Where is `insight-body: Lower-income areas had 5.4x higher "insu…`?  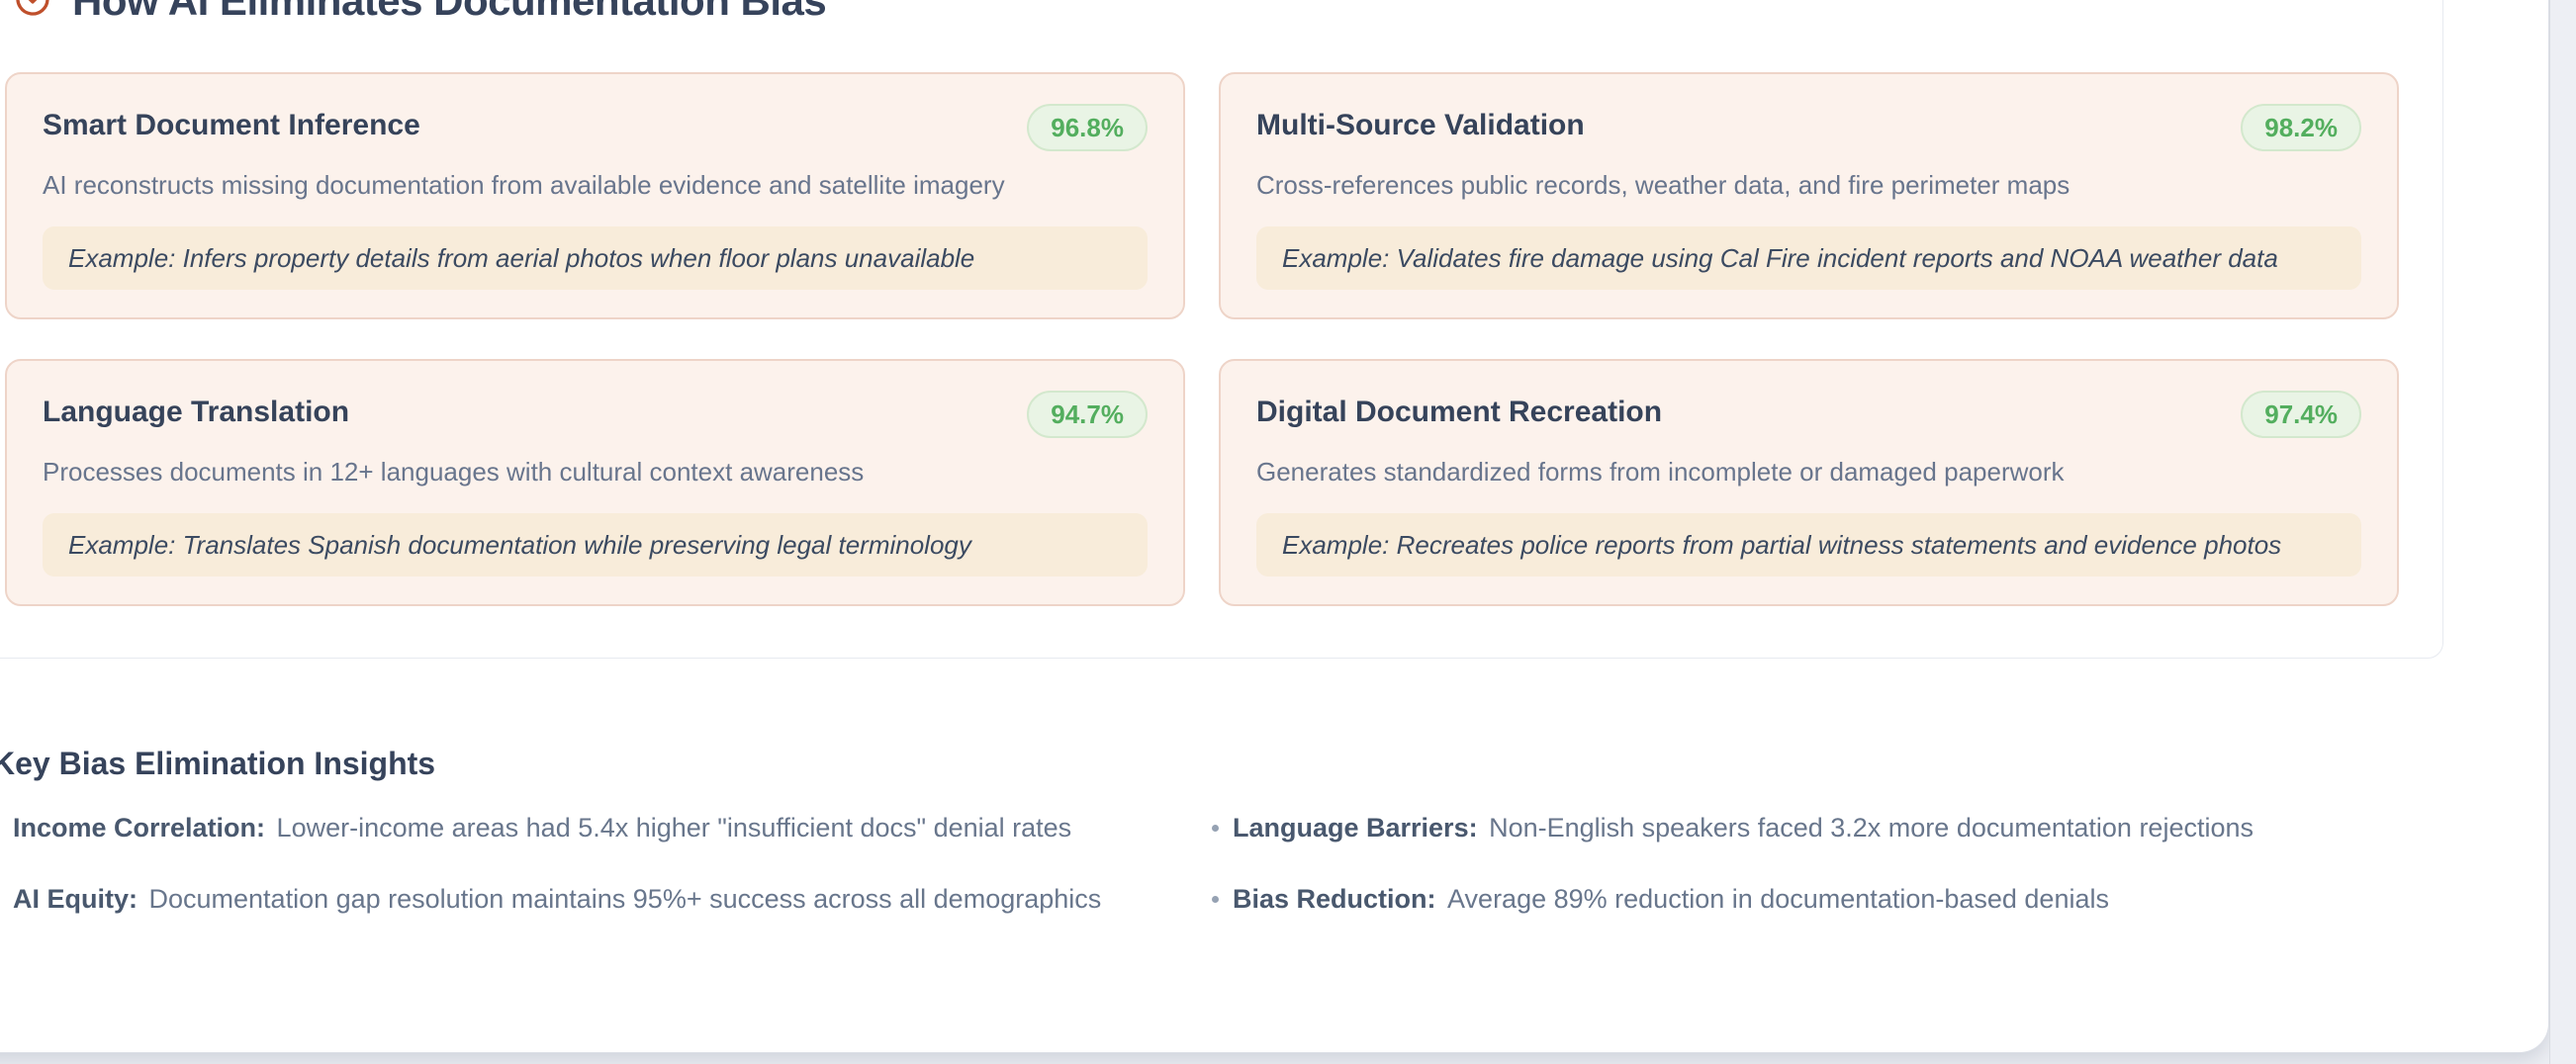
insight-body: Lower-income areas had 5.4x higher "insu… is located at coordinates (674, 827).